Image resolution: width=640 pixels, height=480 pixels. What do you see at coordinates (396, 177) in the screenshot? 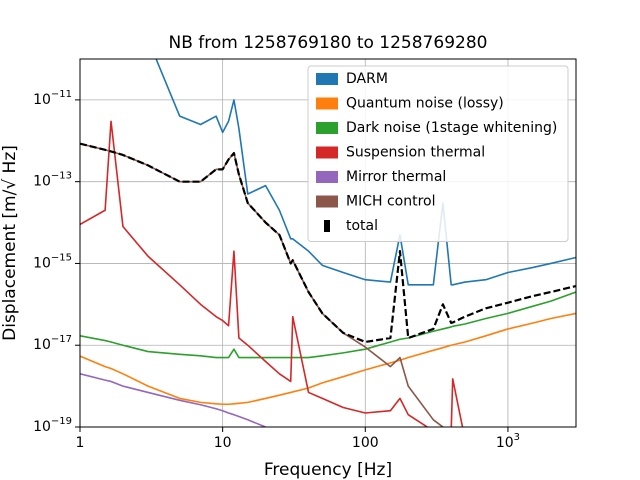
I see `legend-label: Mirror thermal` at bounding box center [396, 177].